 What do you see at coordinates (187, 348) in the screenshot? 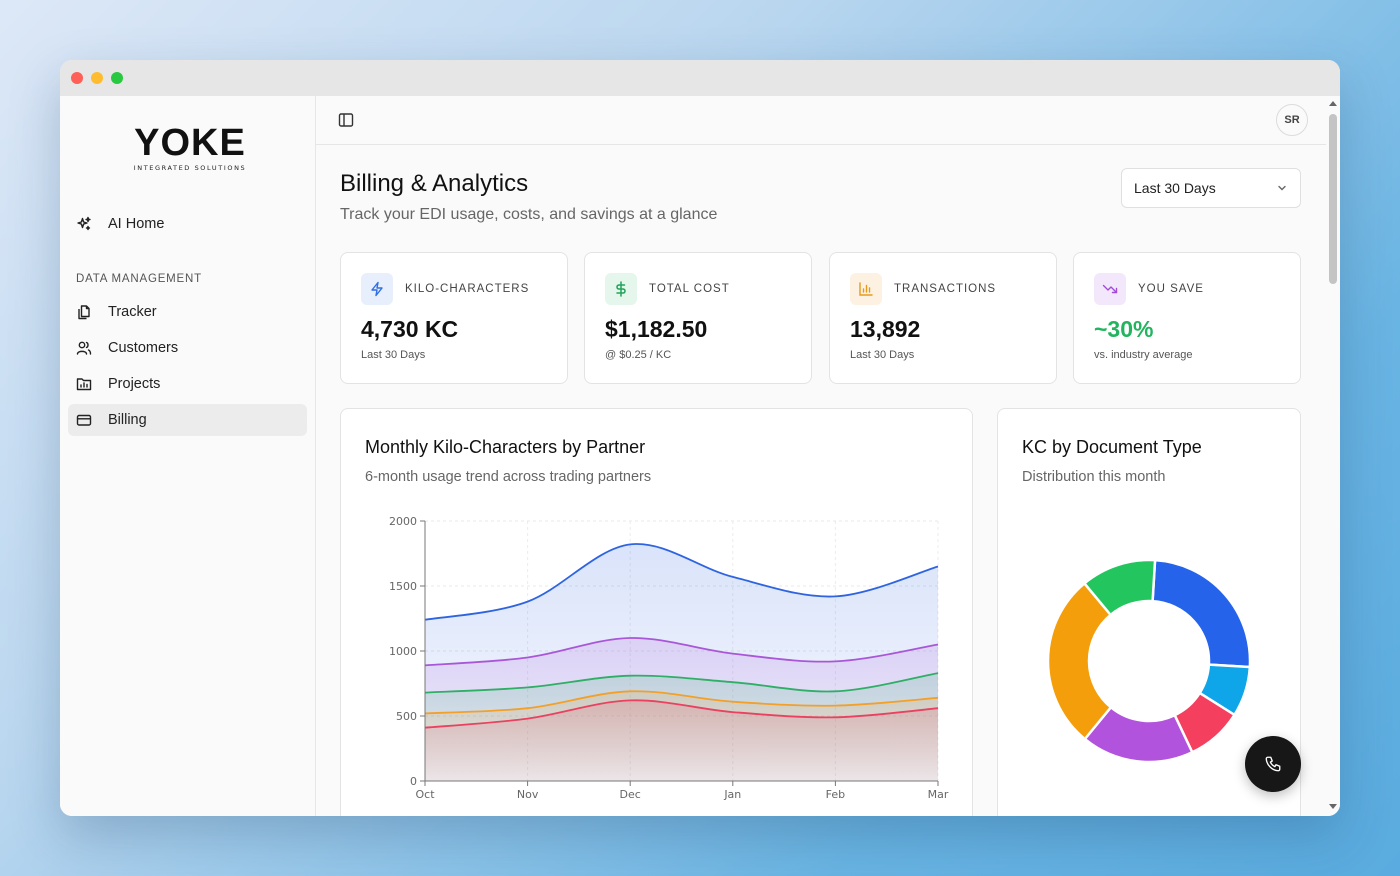
I see `sidebar-item-customers: Customers` at bounding box center [187, 348].